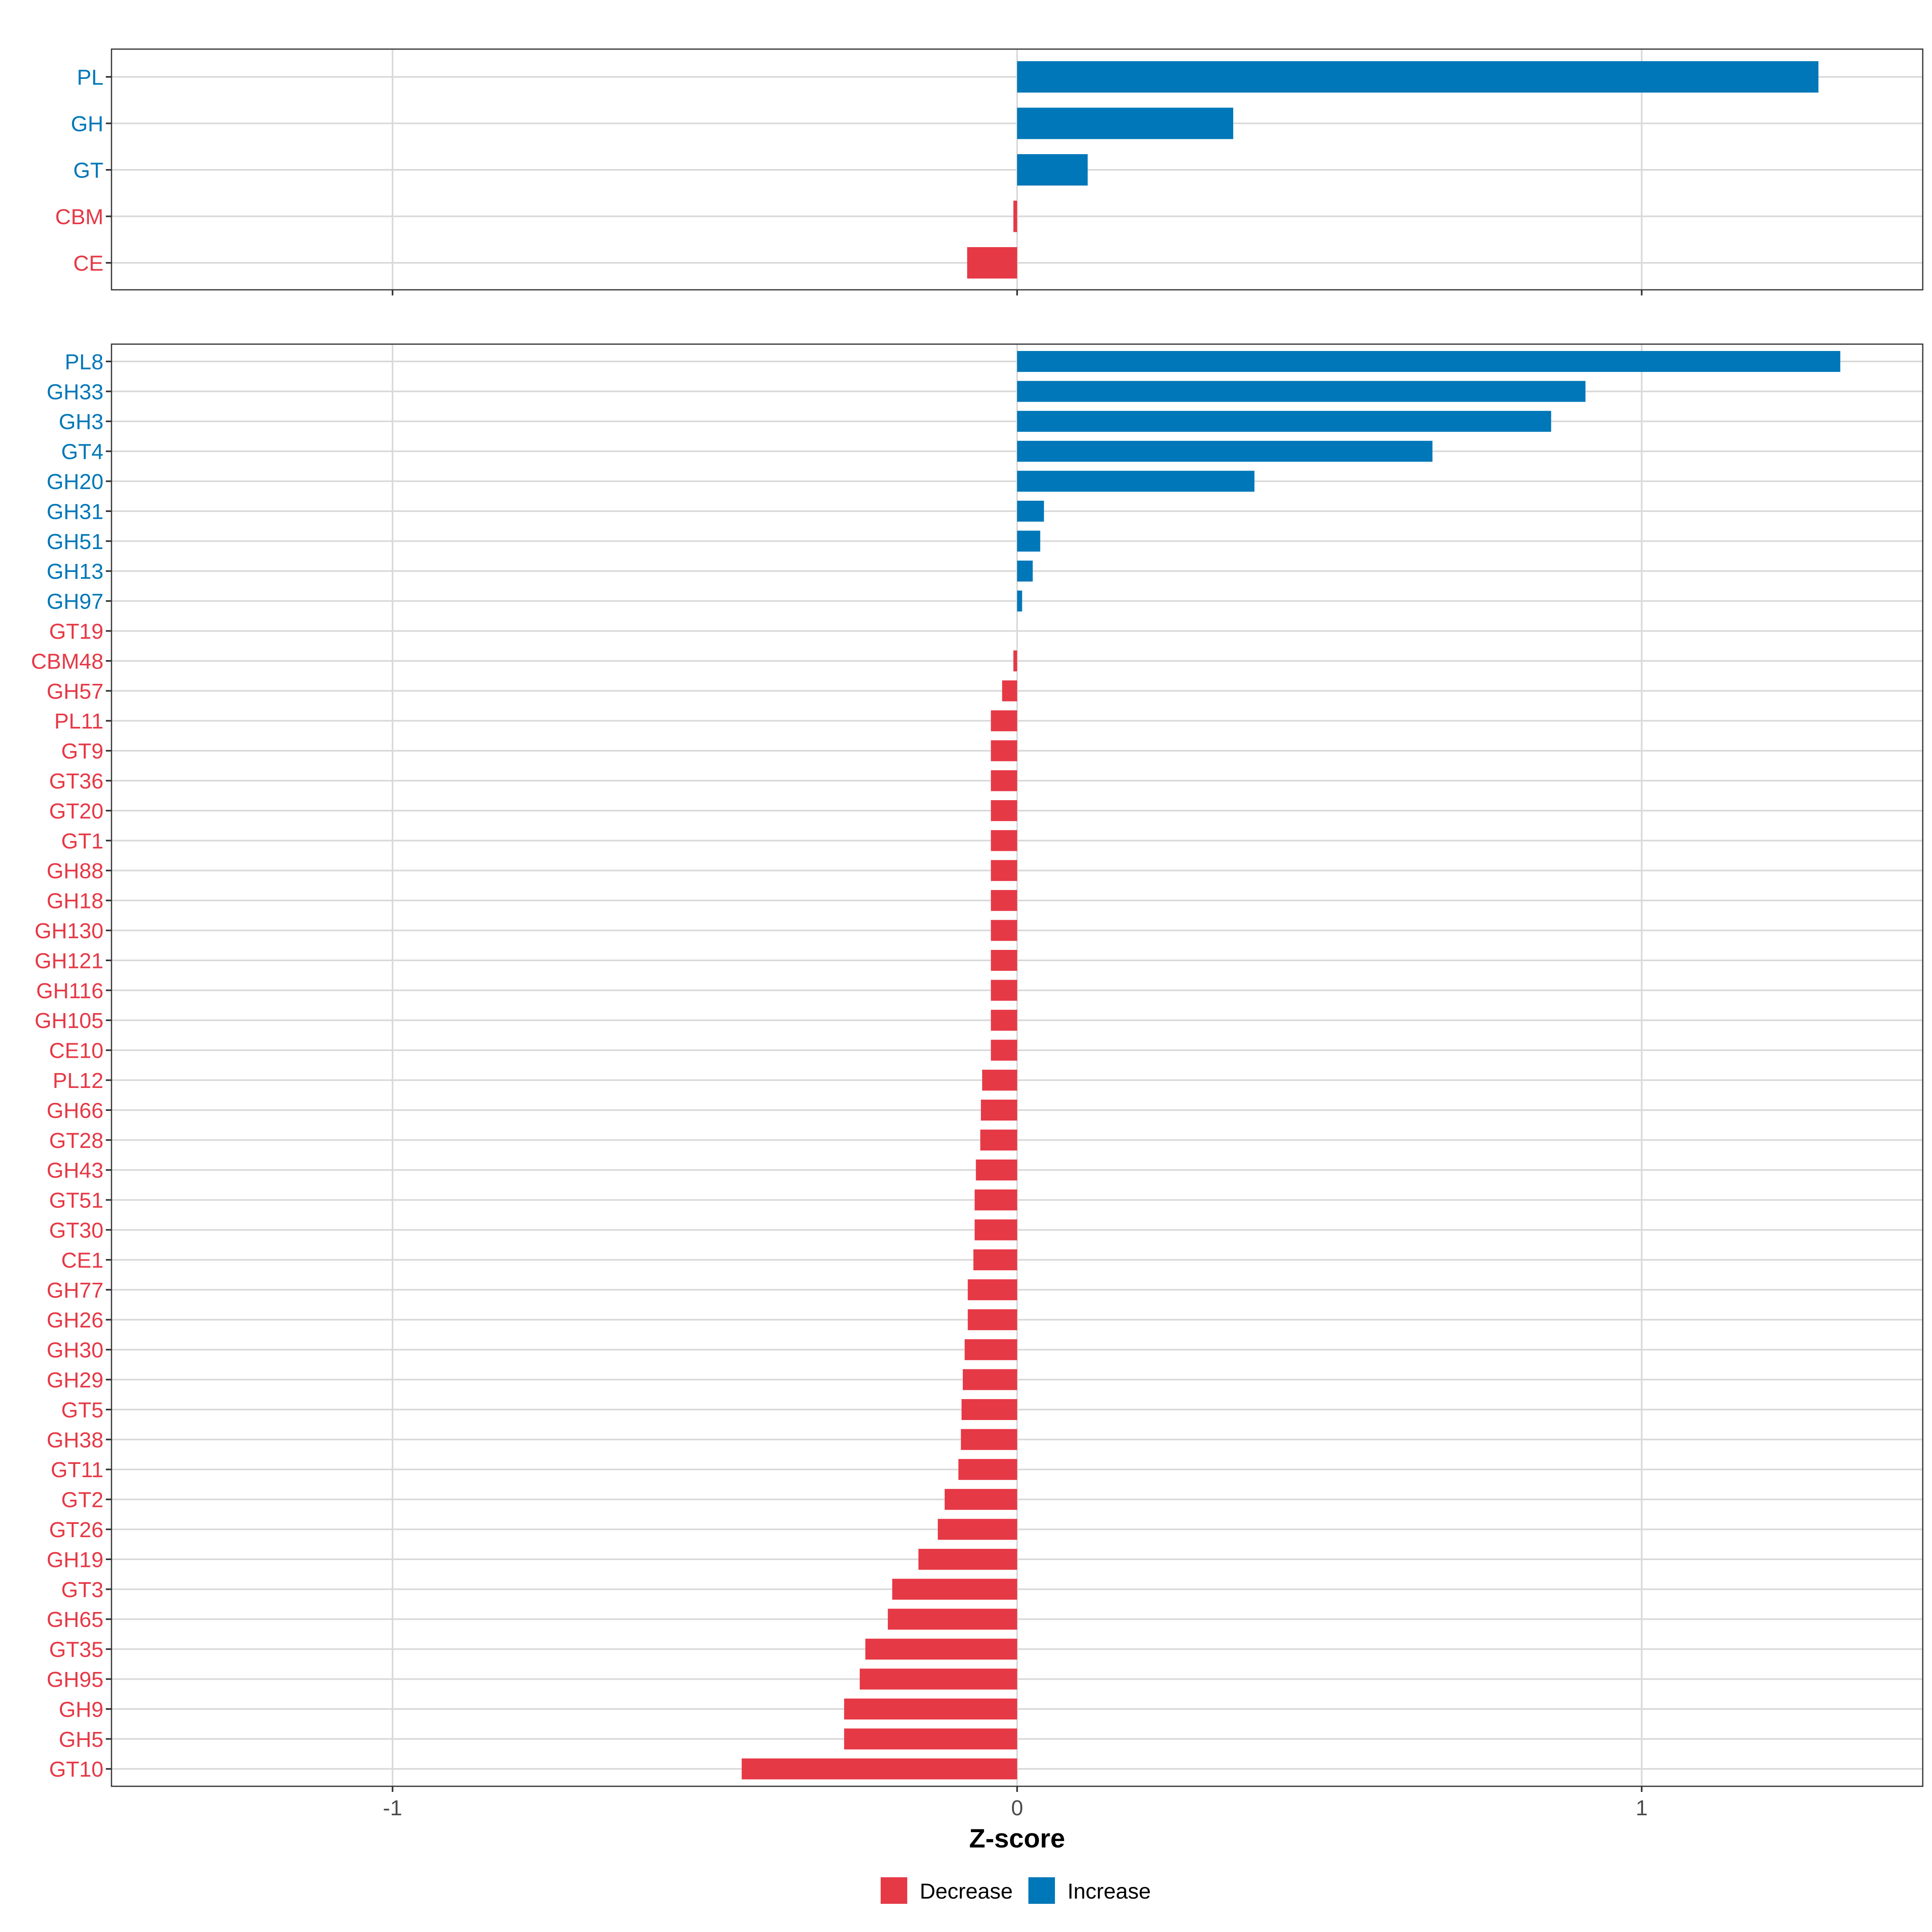 The width and height of the screenshot is (1932, 1932). What do you see at coordinates (76, 811) in the screenshot?
I see `y-tick-label-gt20: GT20` at bounding box center [76, 811].